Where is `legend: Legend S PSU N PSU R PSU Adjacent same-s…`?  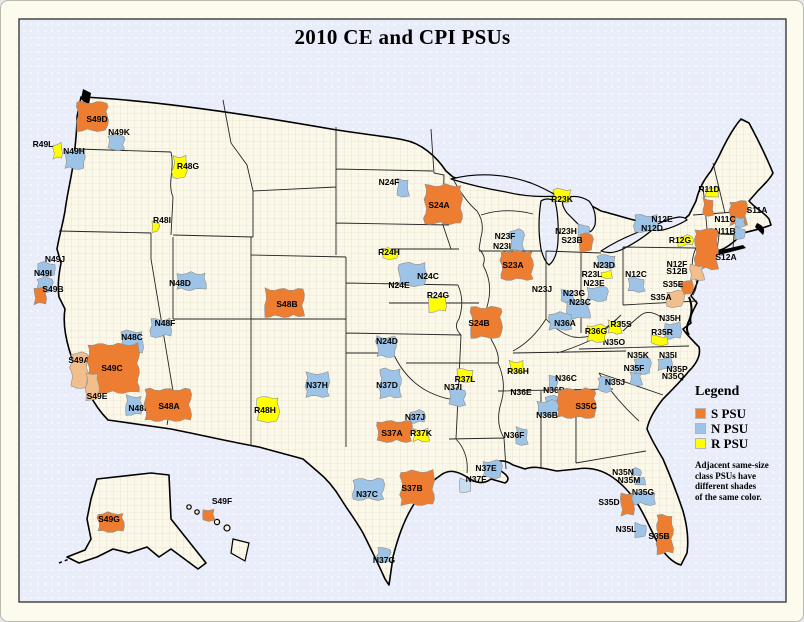 legend: Legend S PSU N PSU R PSU Adjacent same-s… is located at coordinates (743, 443).